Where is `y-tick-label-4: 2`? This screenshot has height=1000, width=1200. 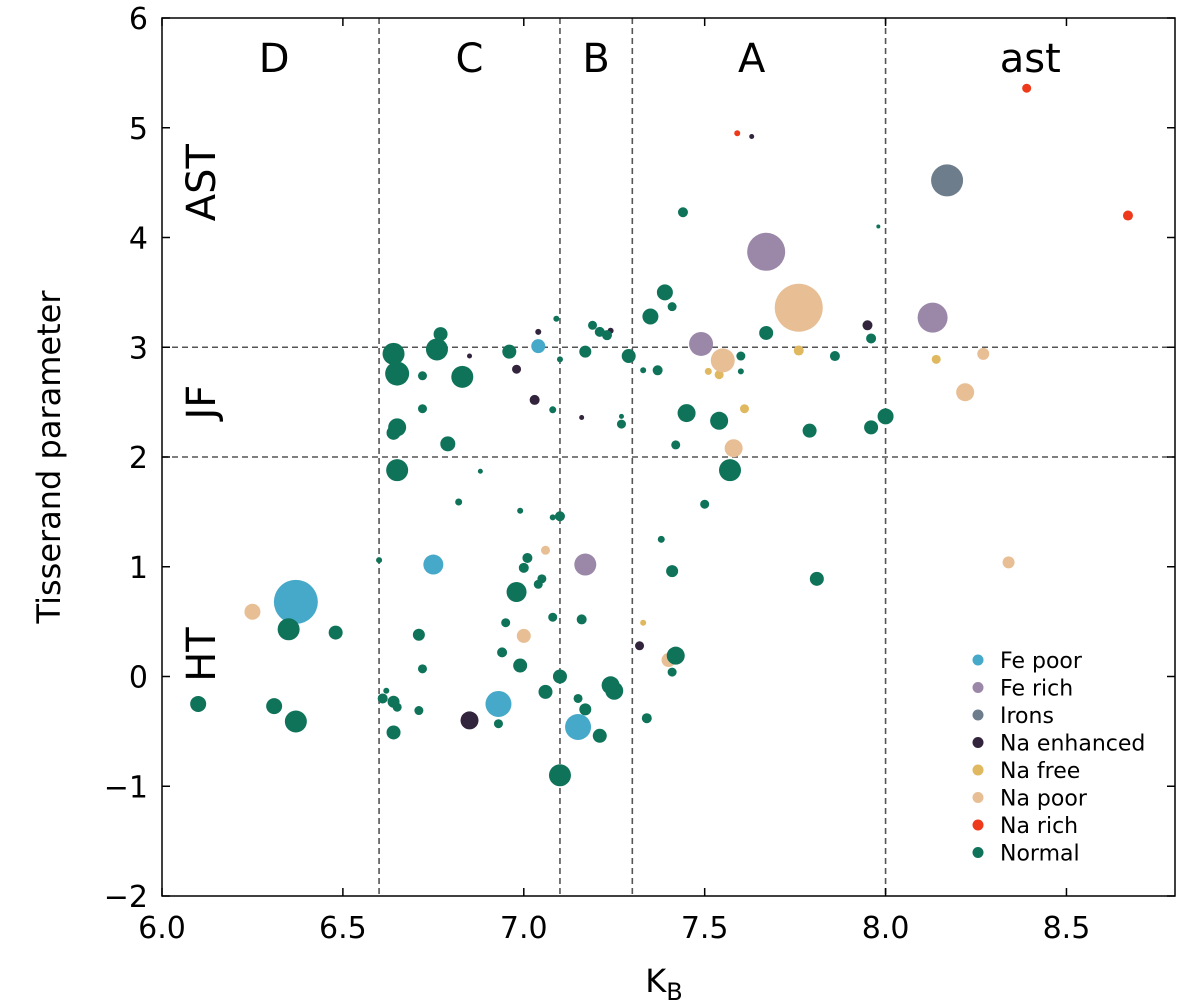 y-tick-label-4: 2 is located at coordinates (138, 458).